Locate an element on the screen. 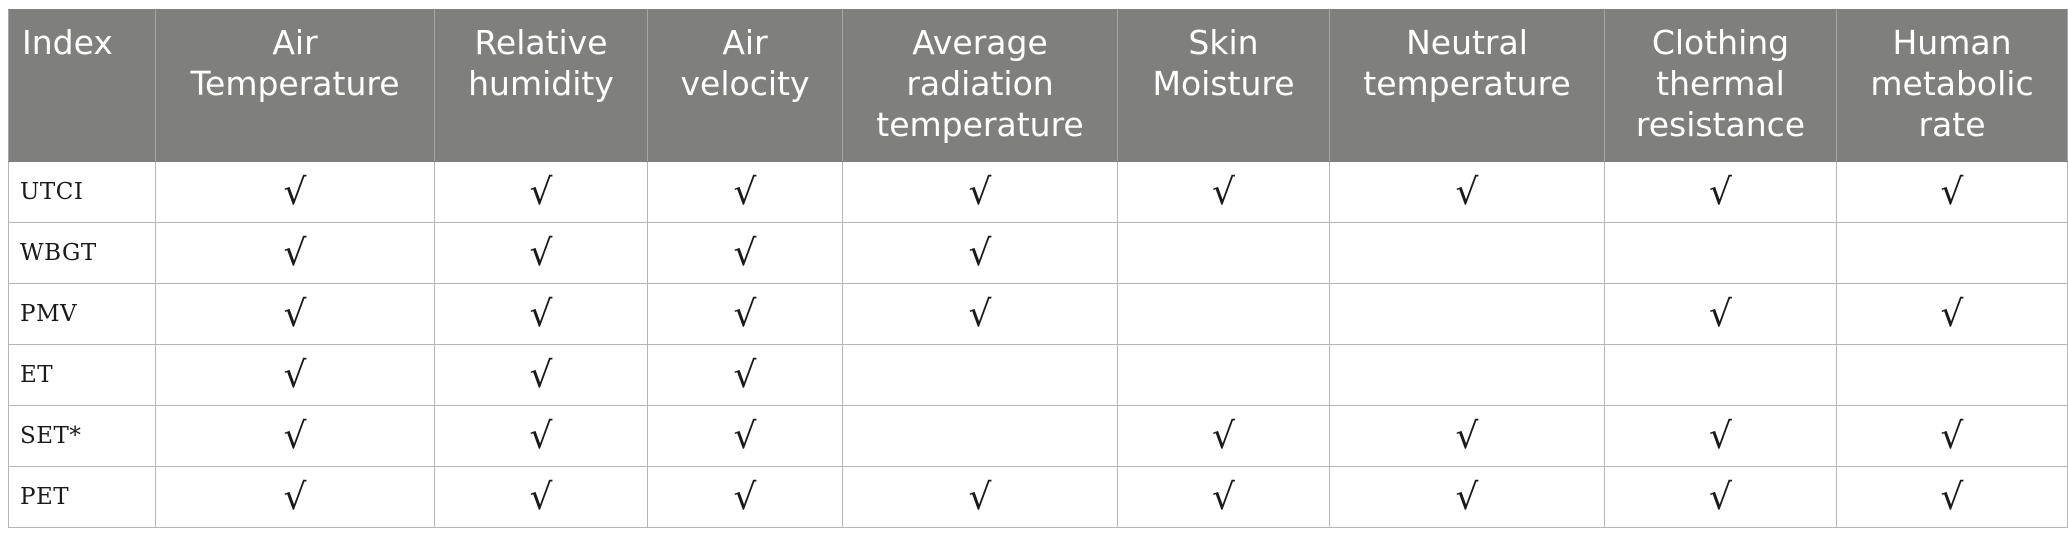  table-row: PET √ √ √ √ √ √ √ √ is located at coordinates (1038, 497).